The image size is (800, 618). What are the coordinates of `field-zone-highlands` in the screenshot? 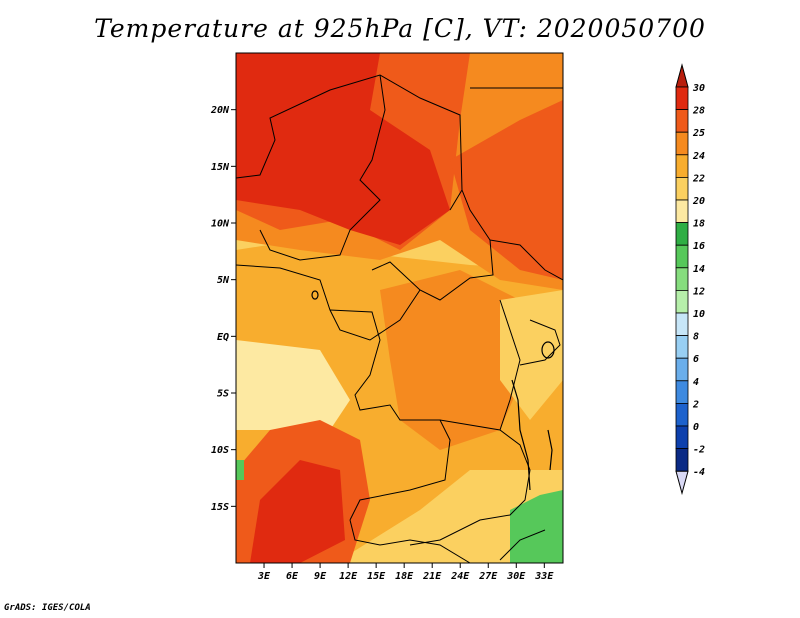 It's located at (536, 526).